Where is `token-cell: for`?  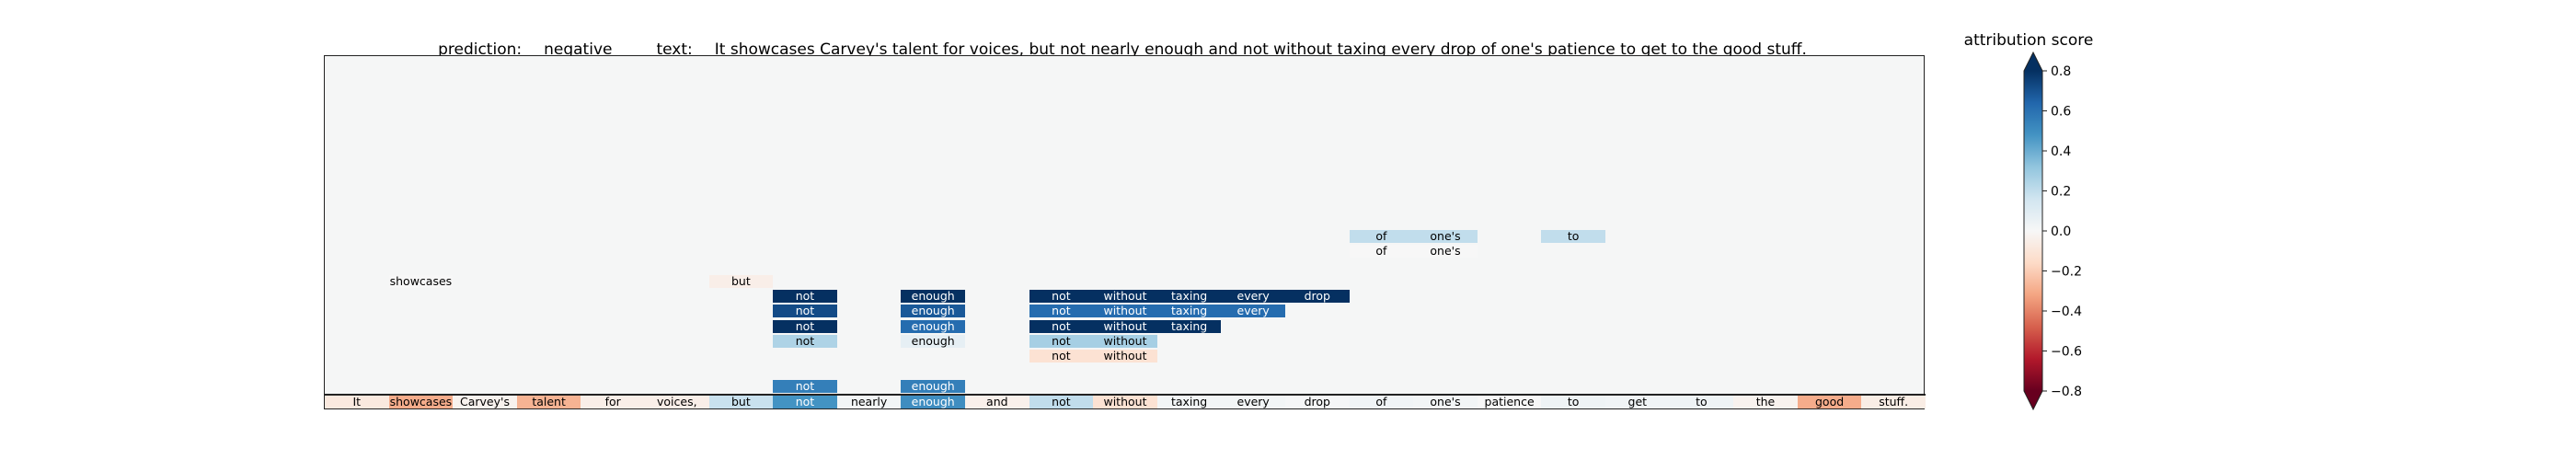 token-cell: for is located at coordinates (613, 402).